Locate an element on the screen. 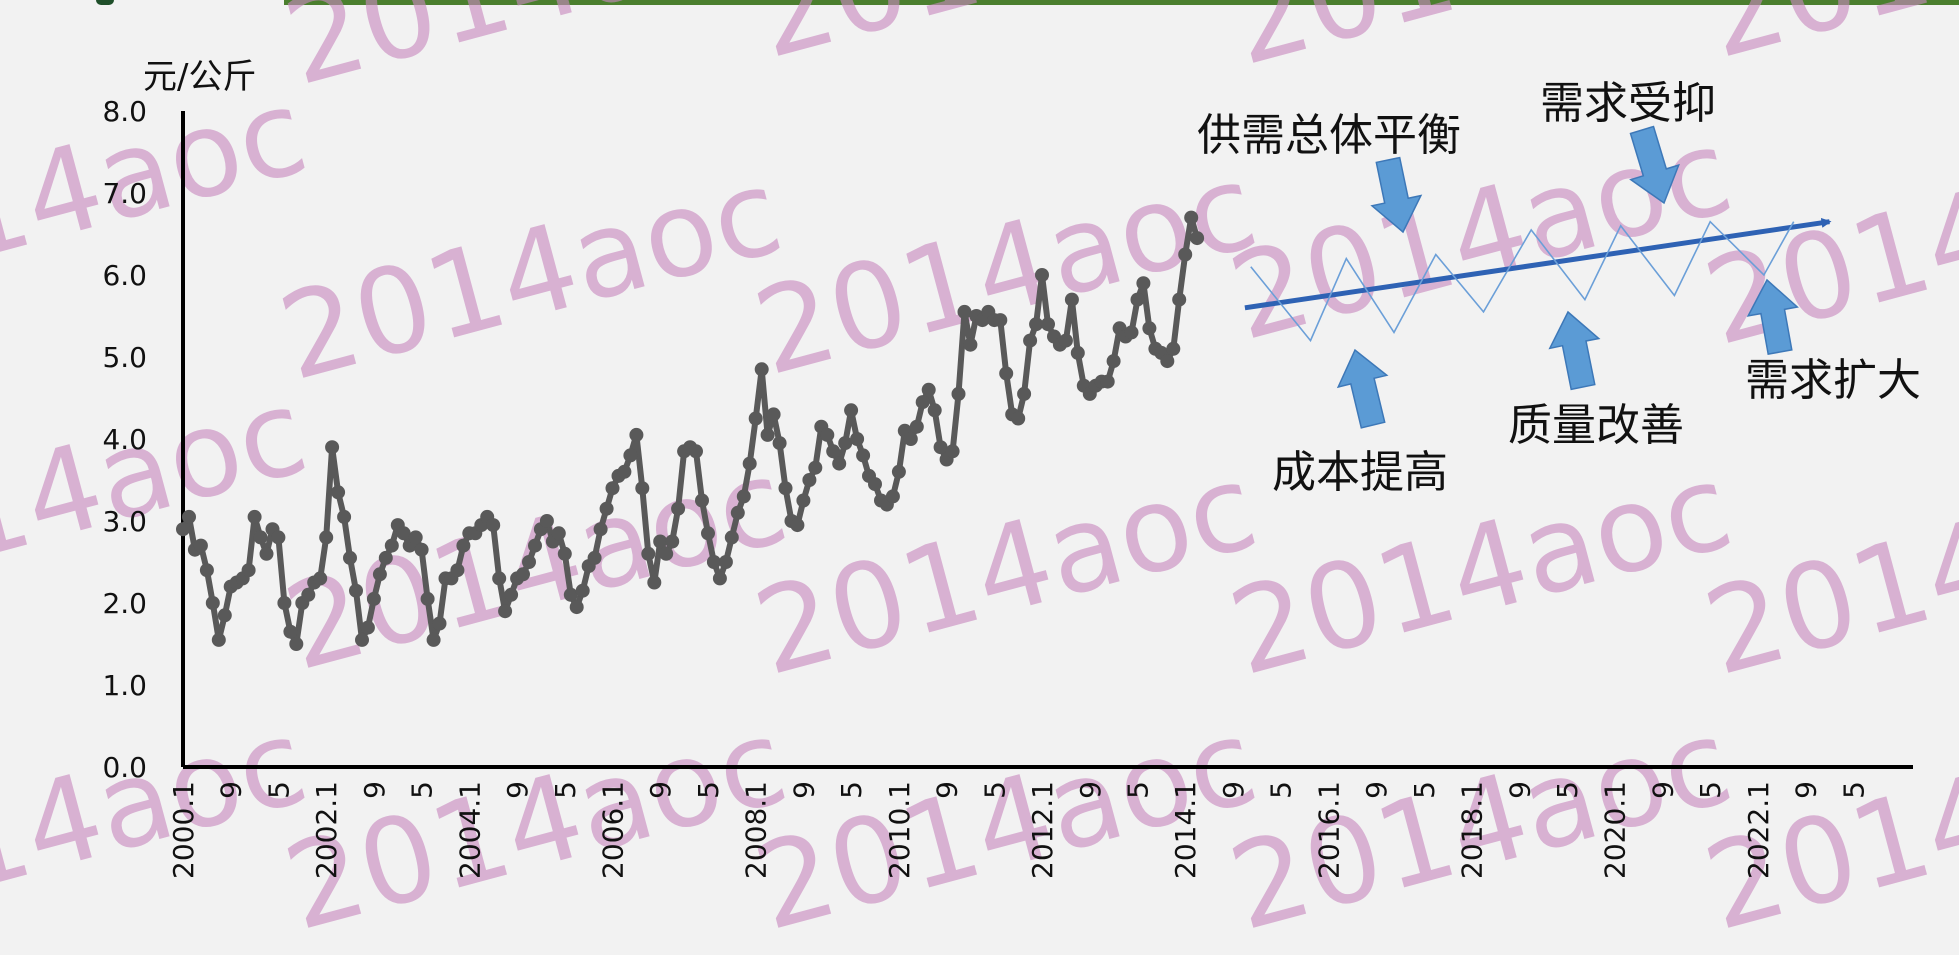 This screenshot has width=1959, height=955. y-tick-label: 6.0 is located at coordinates (124, 275).